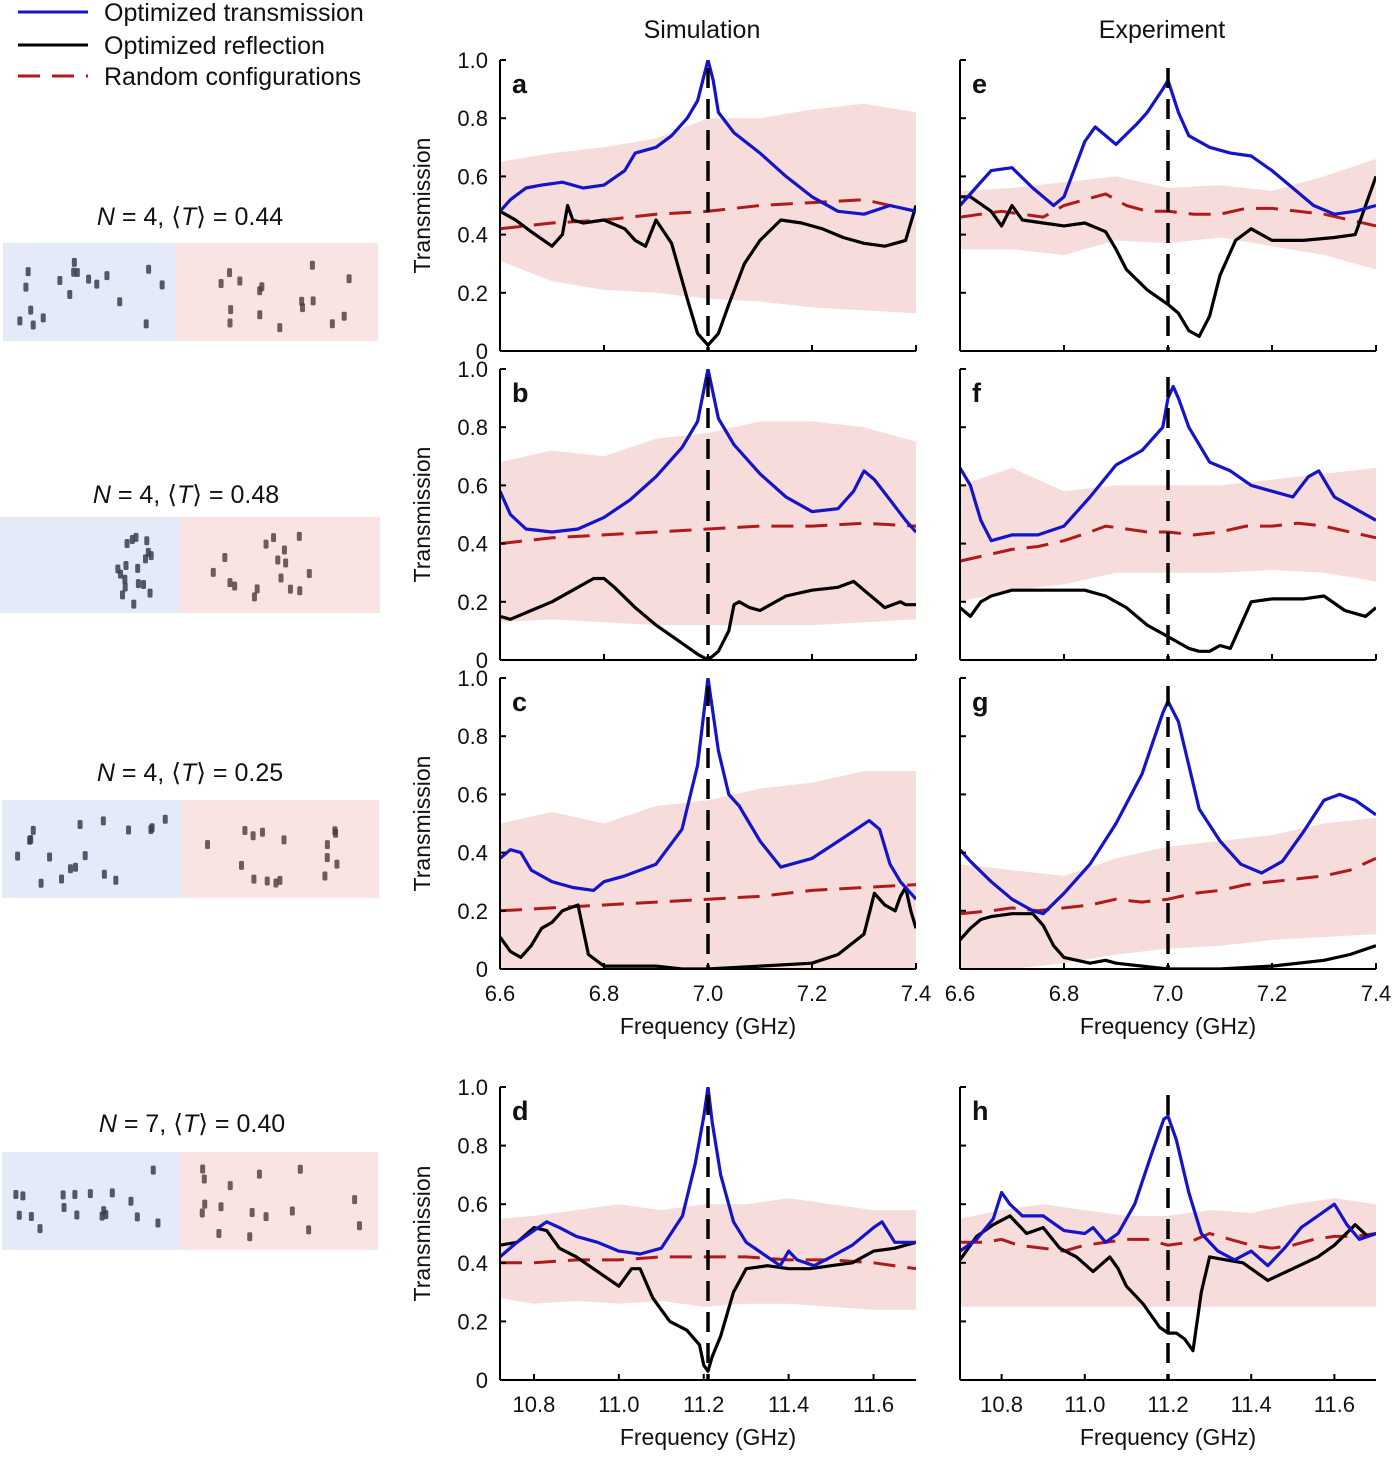 This screenshot has height=1458, width=1394. Describe the element at coordinates (520, 84) in the screenshot. I see `panel-a-letter: a` at that location.